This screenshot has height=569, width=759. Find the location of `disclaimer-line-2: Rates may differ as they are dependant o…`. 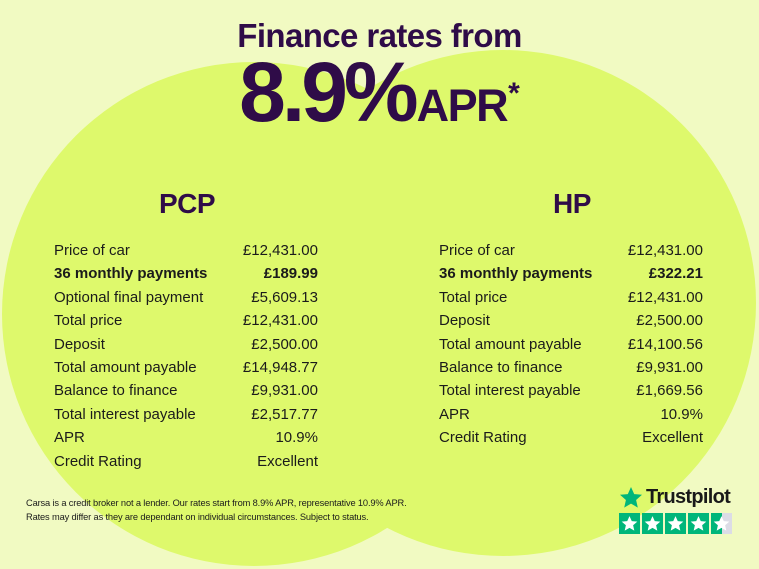

disclaimer-line-2: Rates may differ as they are dependant o… is located at coordinates (197, 516).